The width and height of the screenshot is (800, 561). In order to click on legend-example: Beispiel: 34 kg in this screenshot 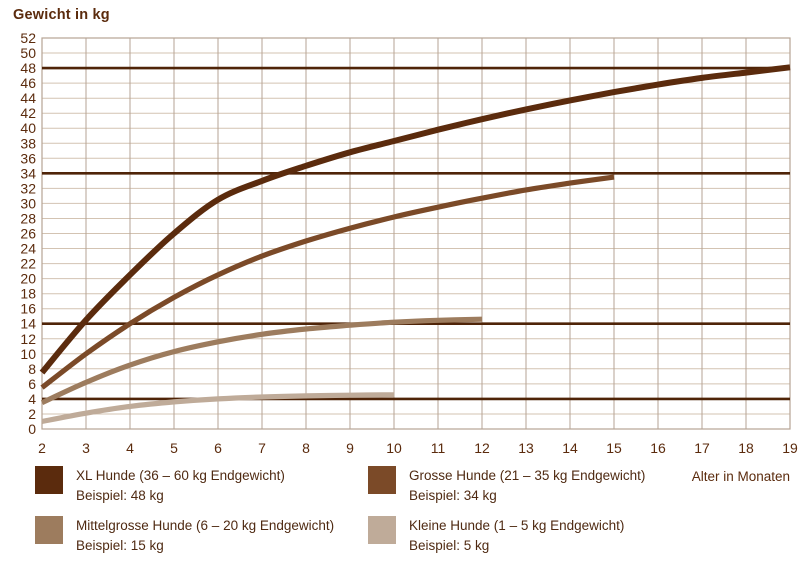, I will do `click(453, 495)`.